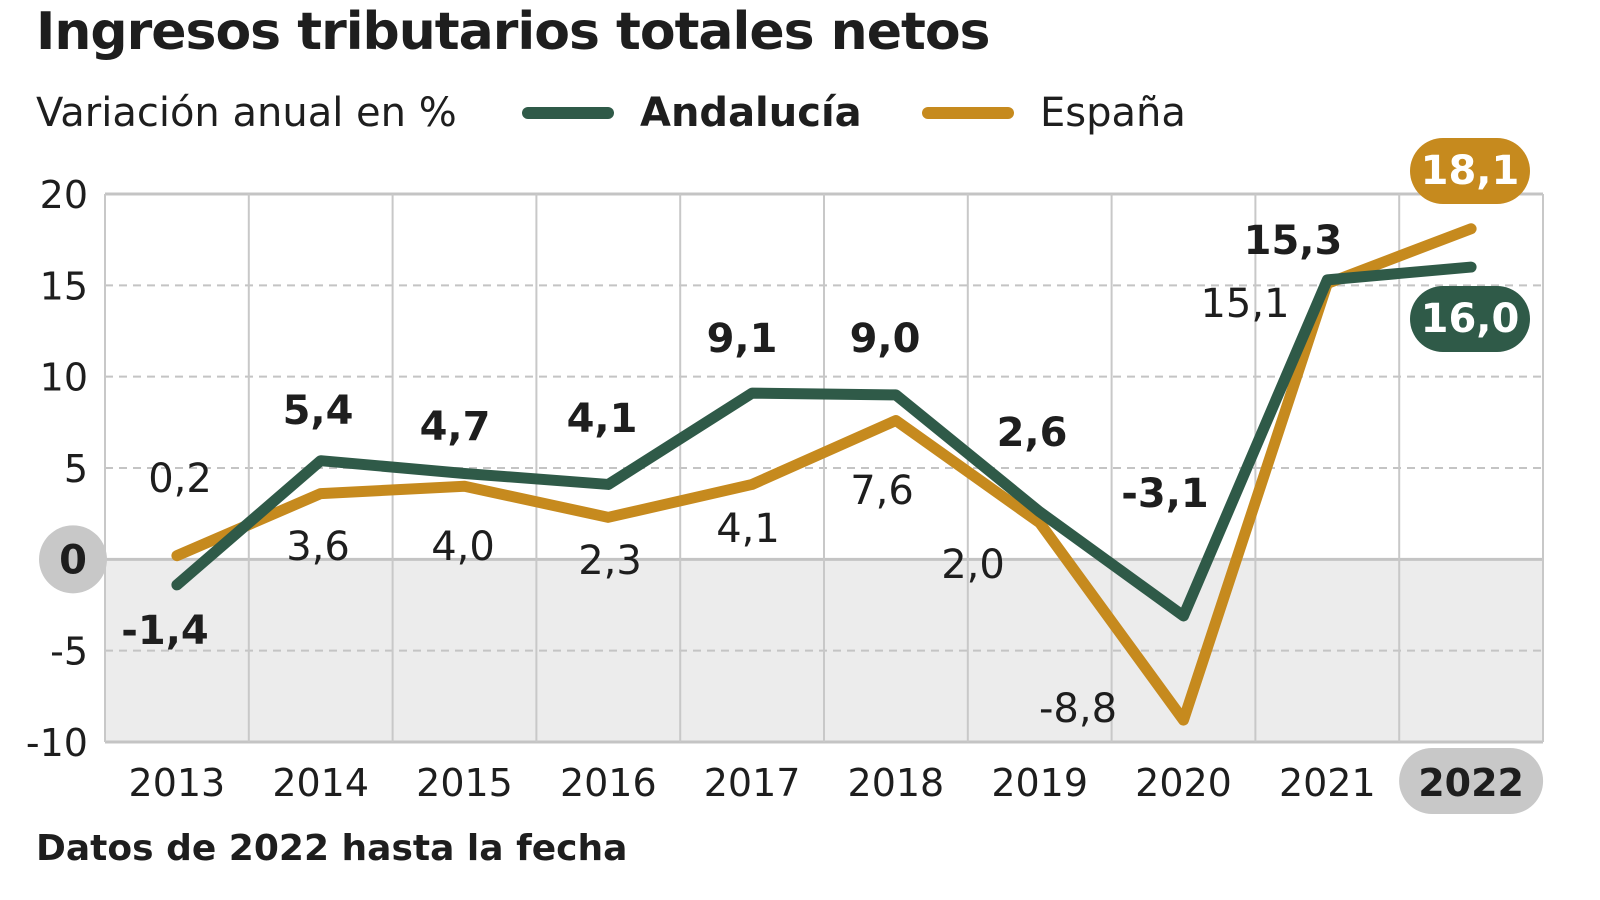  What do you see at coordinates (69, 652) in the screenshot?
I see `y-tick-label: -5` at bounding box center [69, 652].